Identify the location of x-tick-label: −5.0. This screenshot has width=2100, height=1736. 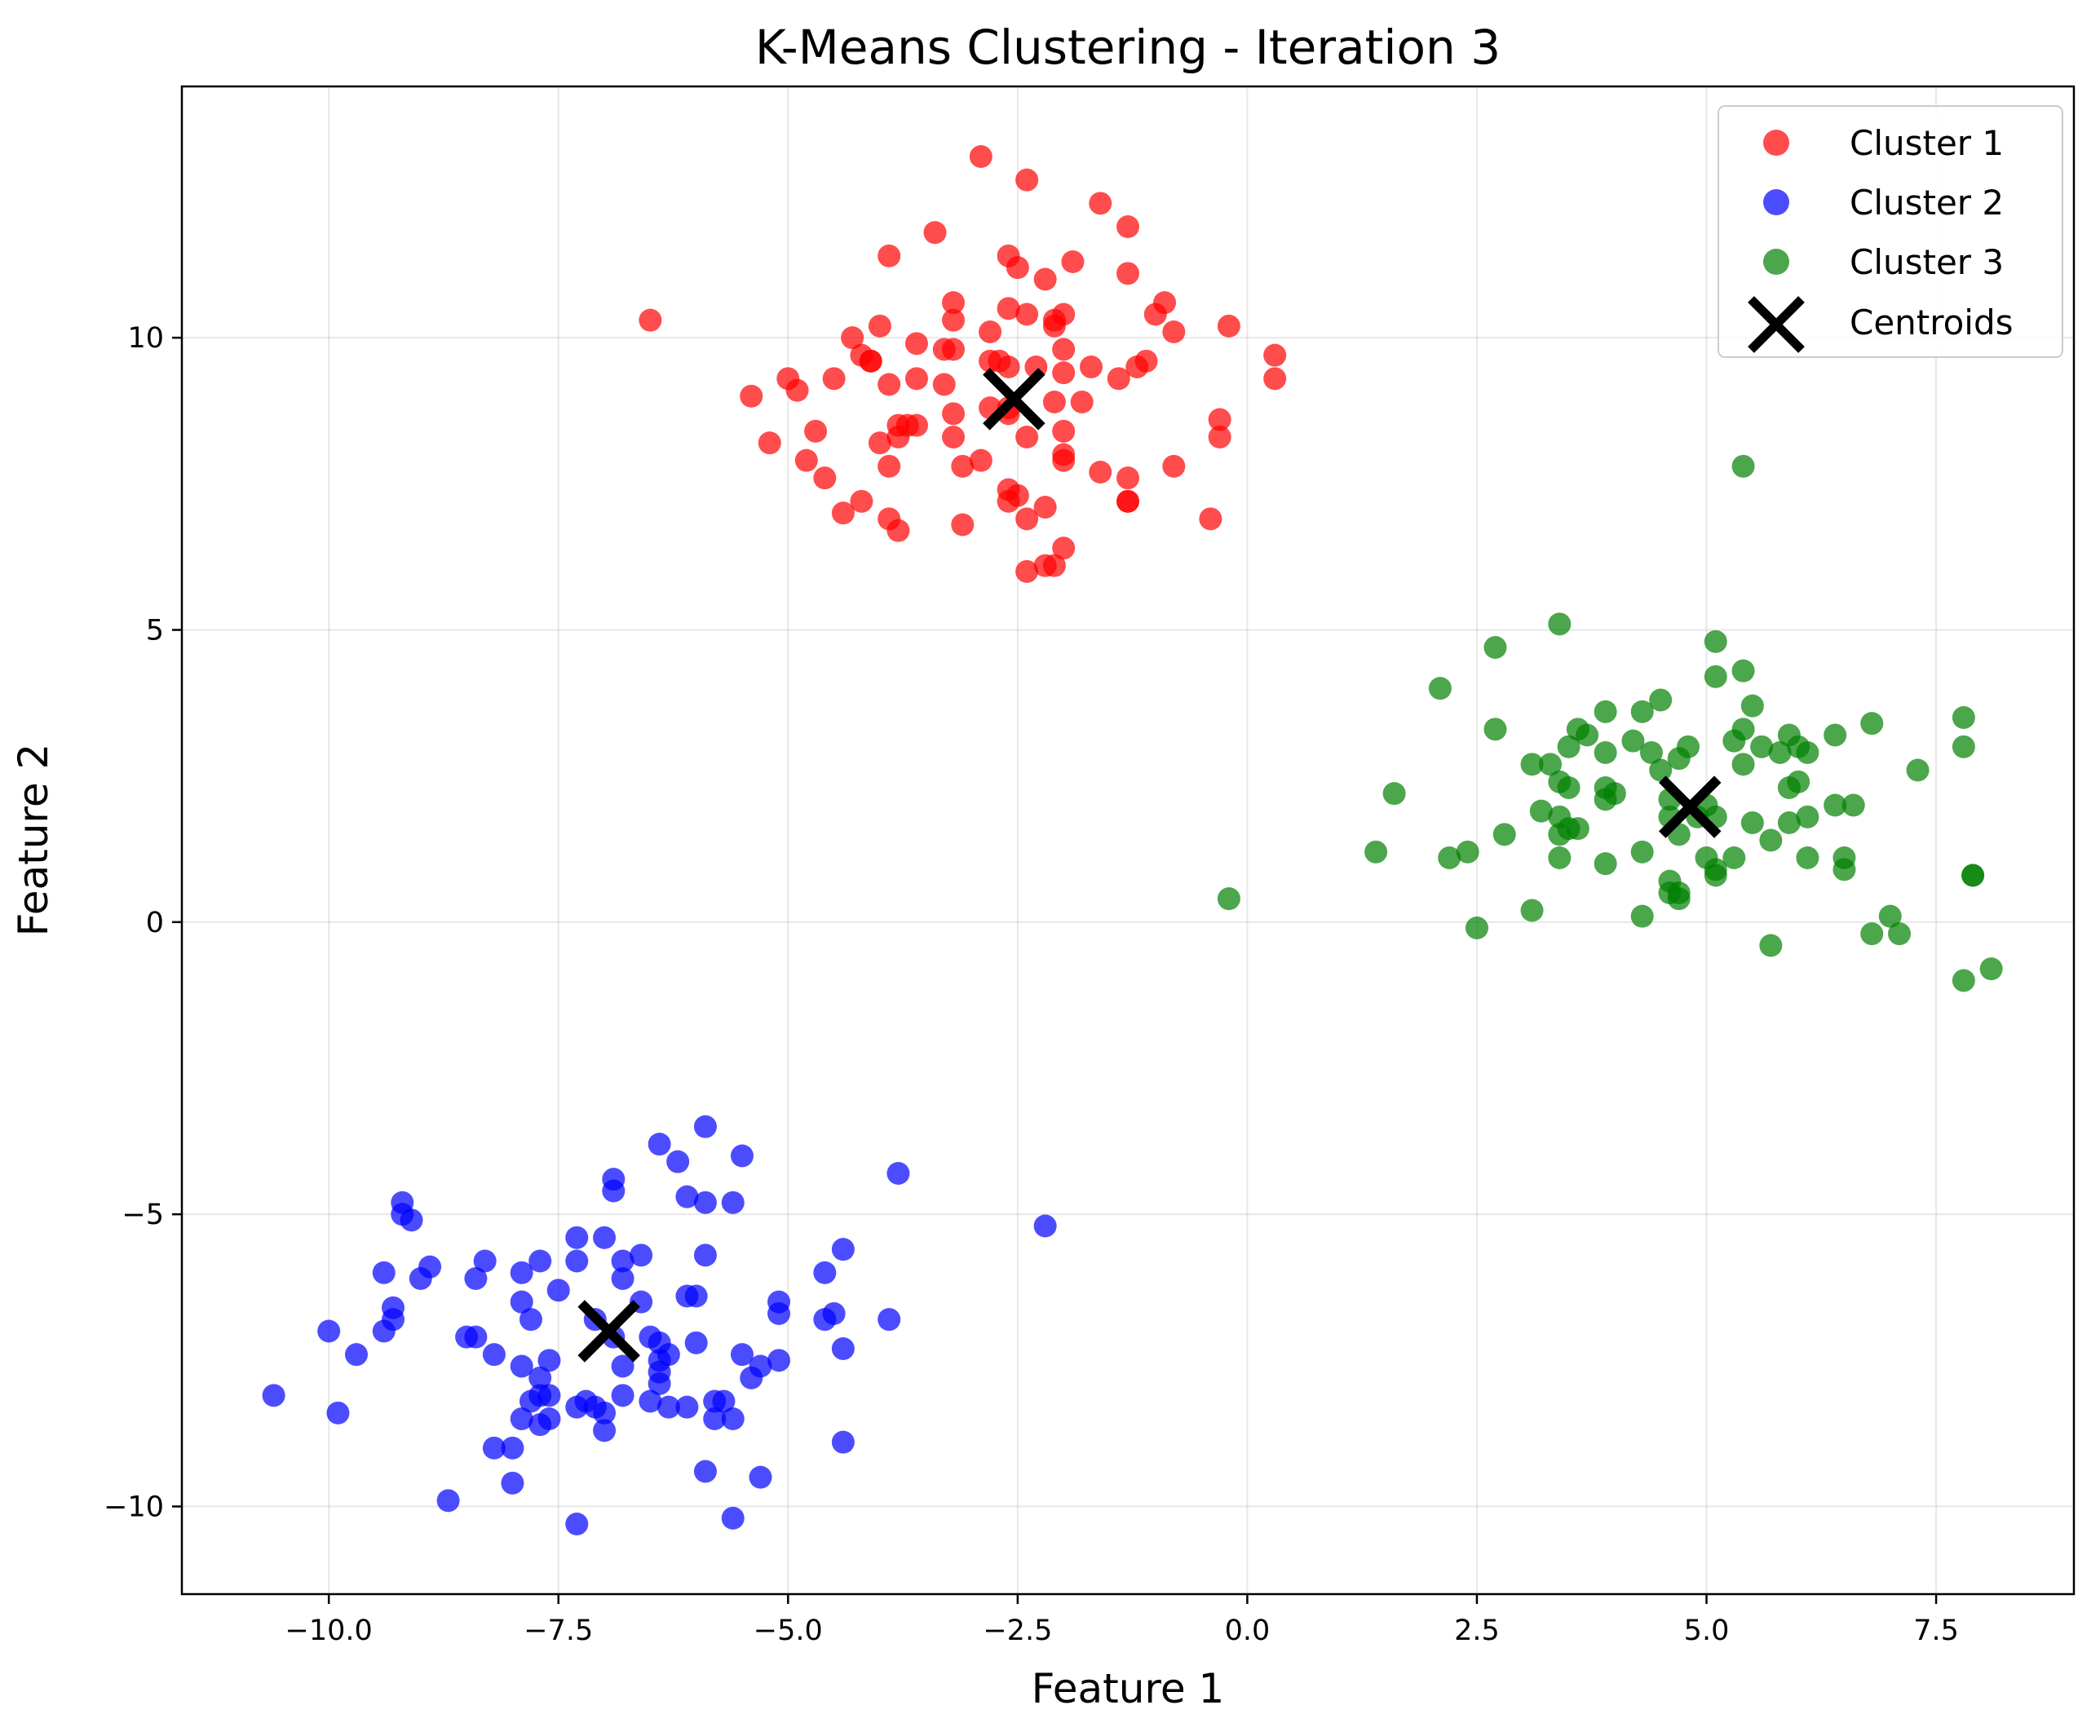
(789, 1631).